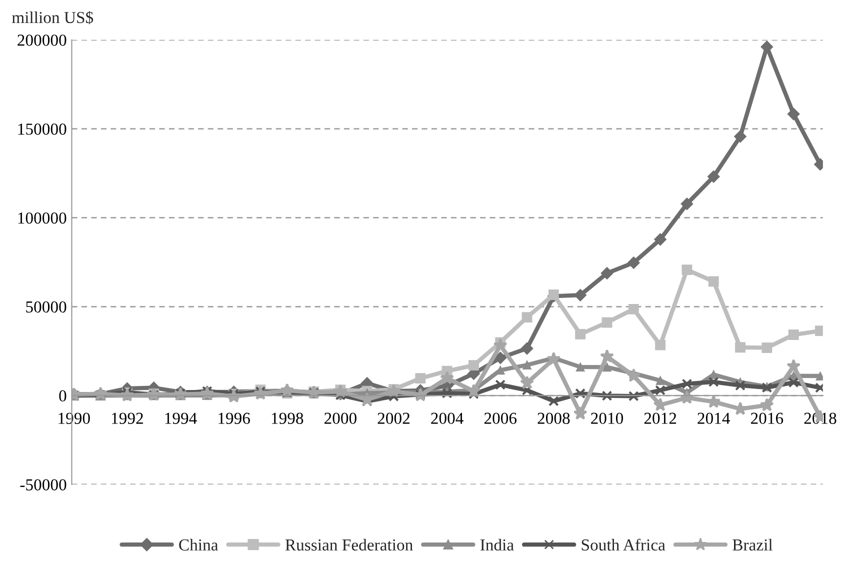 This screenshot has width=844, height=570. Describe the element at coordinates (42, 218) in the screenshot. I see `y-tick-label: 100000` at that location.